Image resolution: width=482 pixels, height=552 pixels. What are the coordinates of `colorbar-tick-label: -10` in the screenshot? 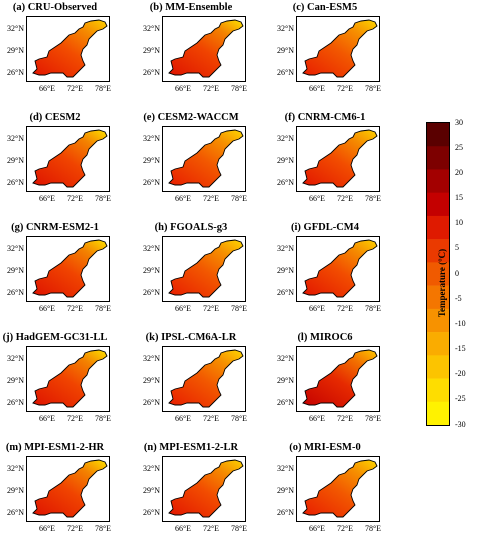 It's located at (460, 323).